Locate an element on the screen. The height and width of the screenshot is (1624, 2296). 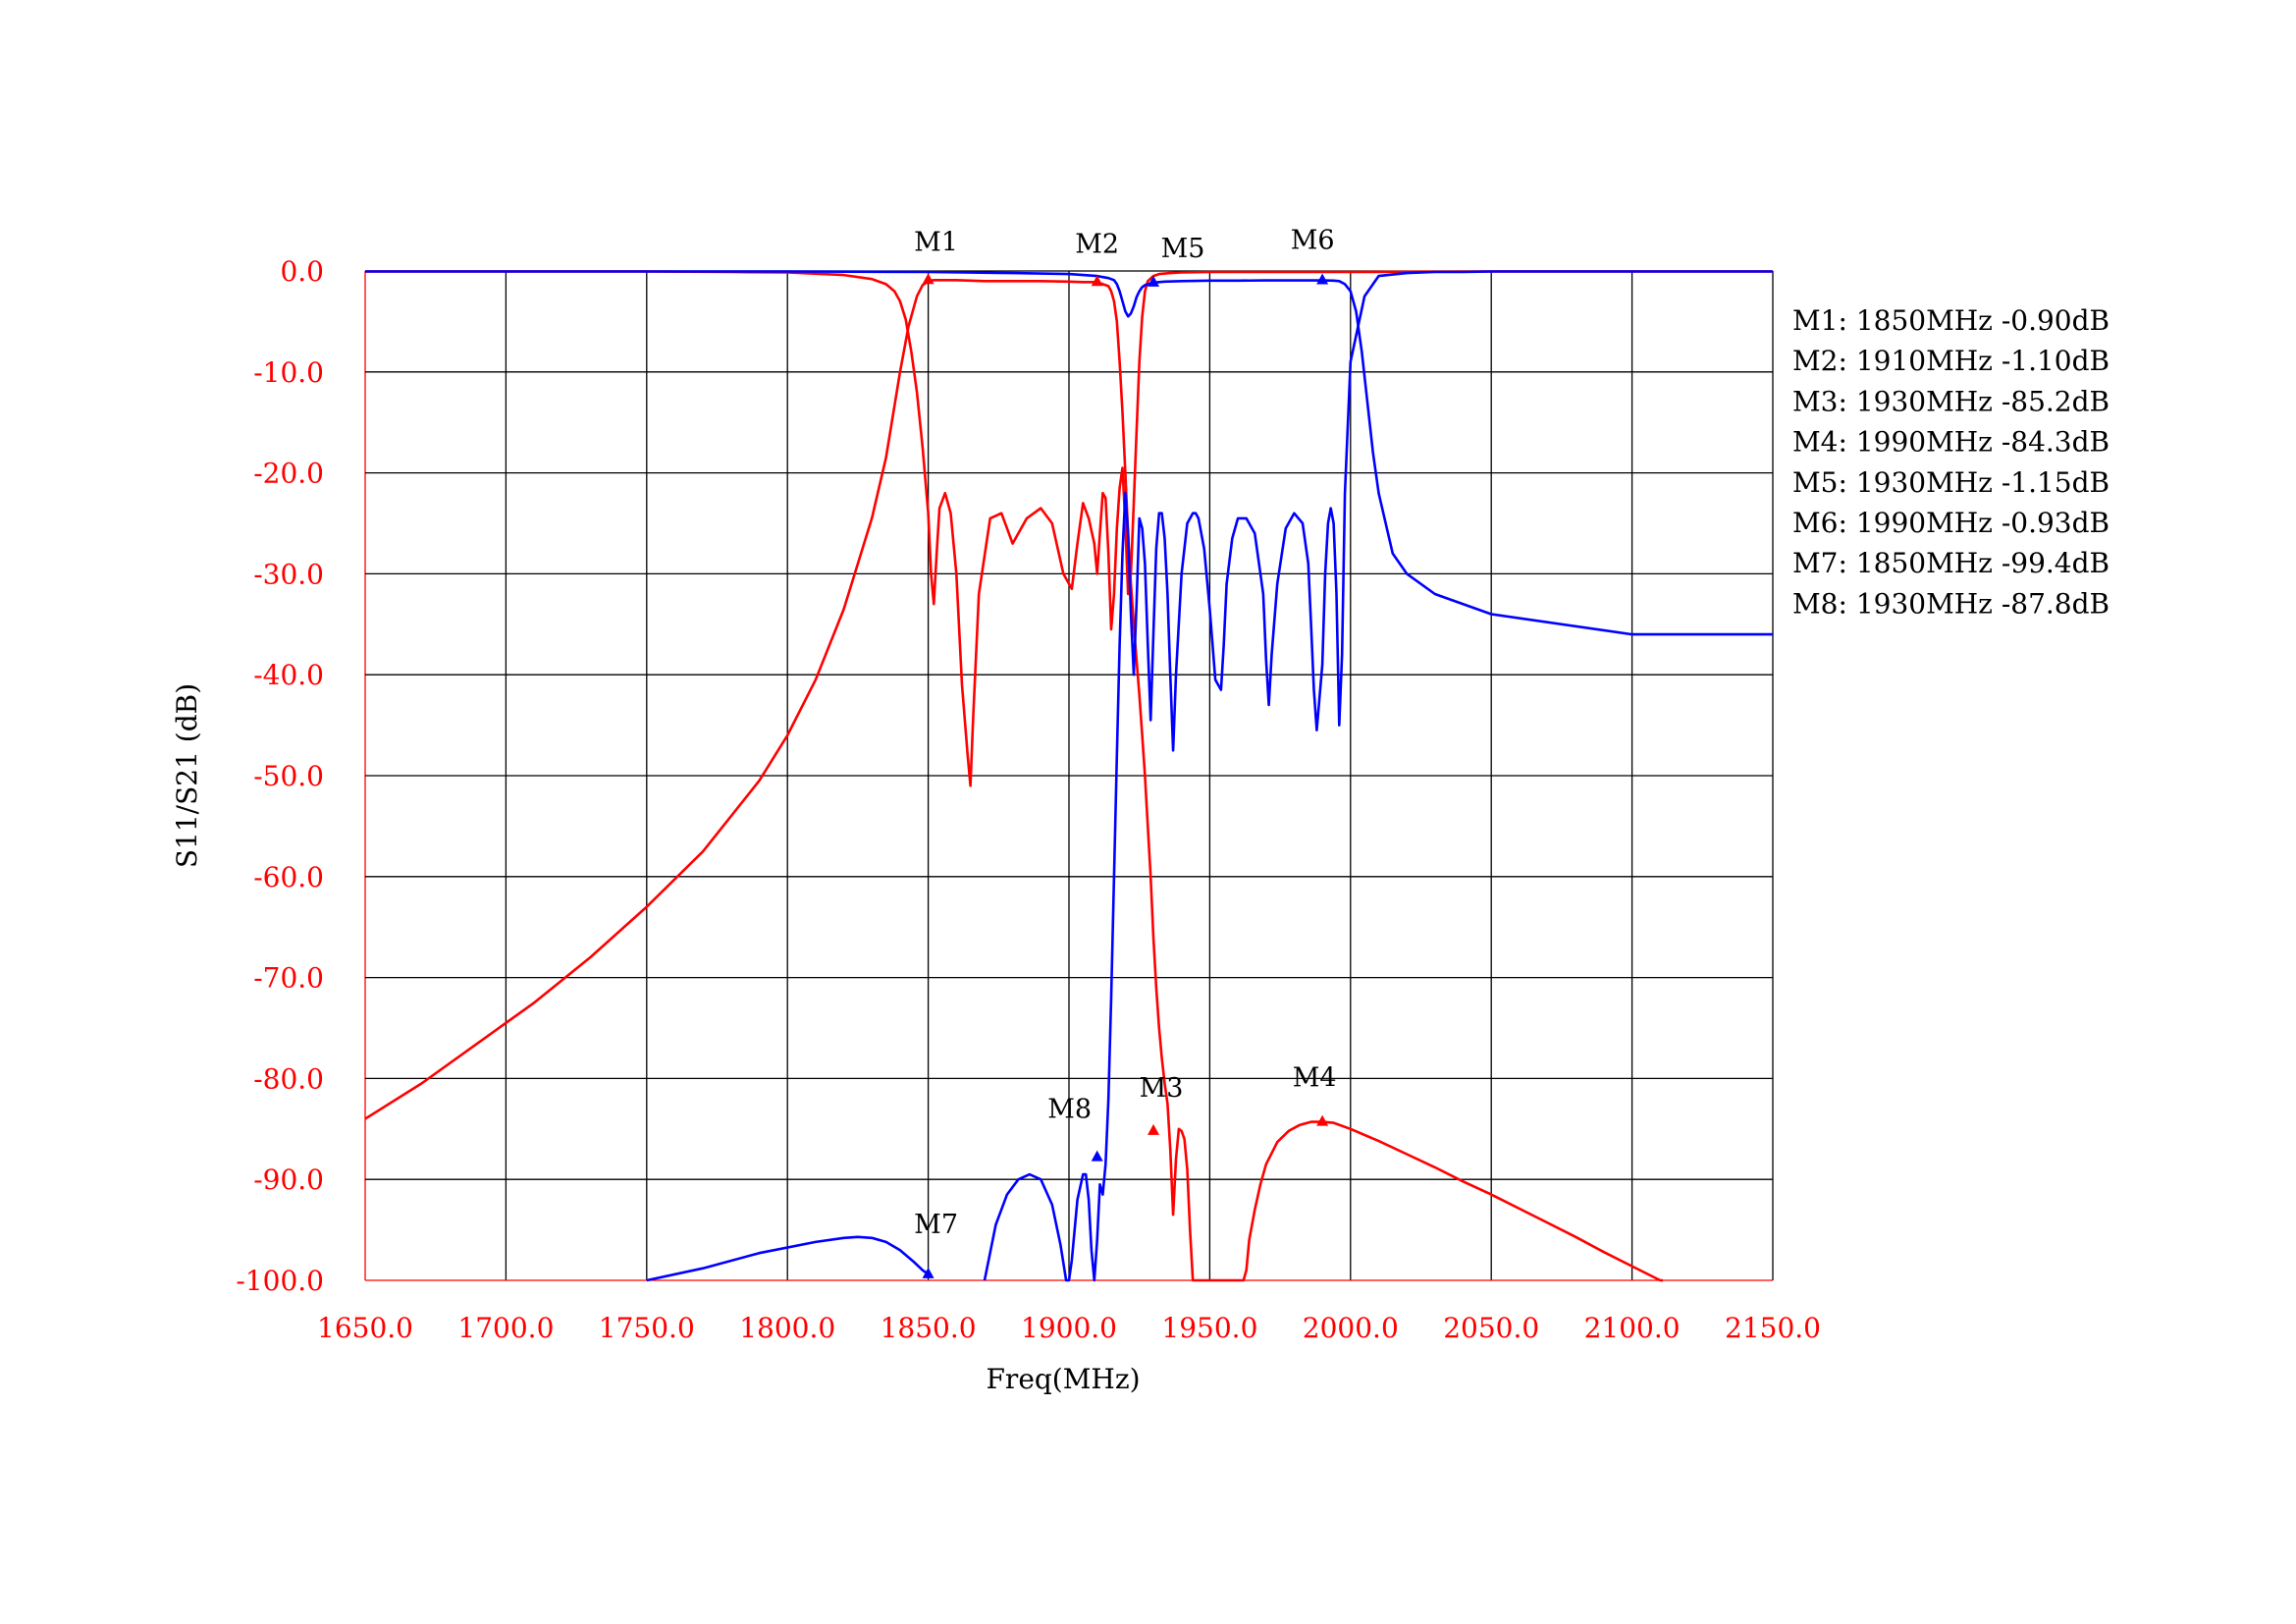
x-tick-label: 1700.0 is located at coordinates (505, 1328).